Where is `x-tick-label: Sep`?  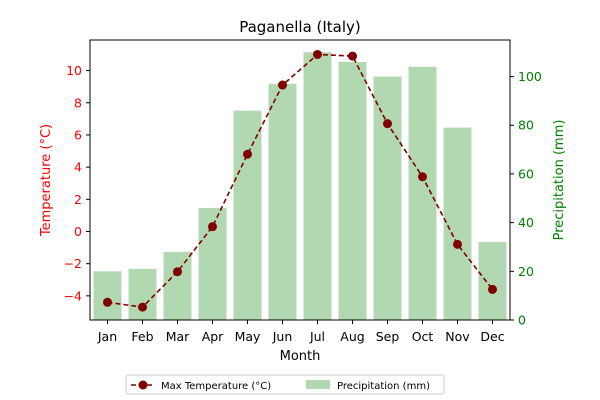
x-tick-label: Sep is located at coordinates (388, 336).